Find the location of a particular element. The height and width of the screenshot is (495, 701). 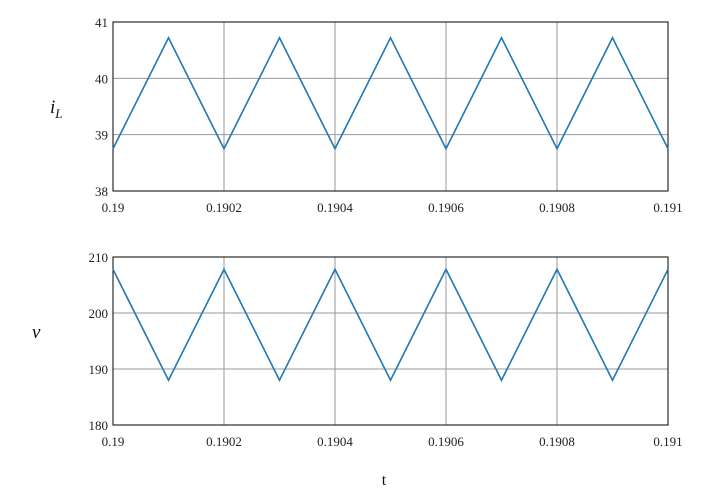

x-ticks-il: 0.19 0.1902 0.1904 0.1906 0.1908 0.191 is located at coordinates (392, 207).